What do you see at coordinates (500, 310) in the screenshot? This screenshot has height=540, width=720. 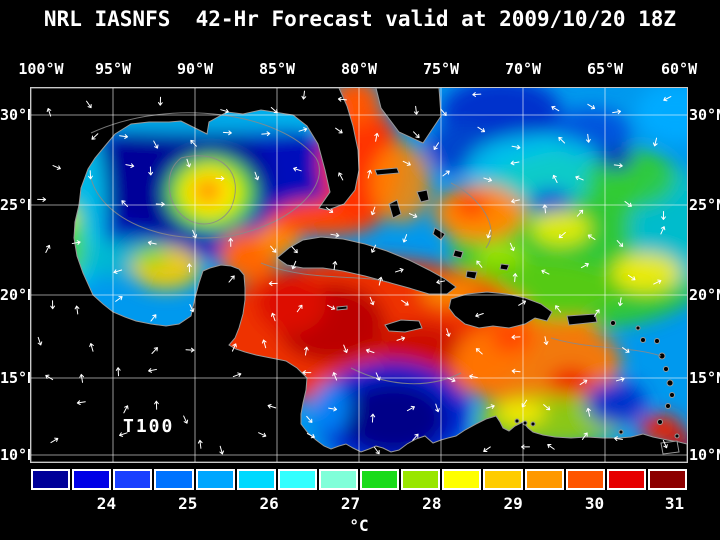 I see `land-hispaniola` at bounding box center [500, 310].